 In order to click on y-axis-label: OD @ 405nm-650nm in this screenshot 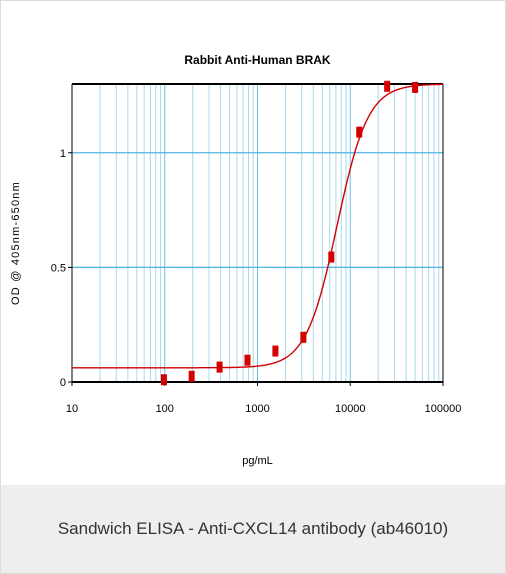, I will do `click(16, 243)`.